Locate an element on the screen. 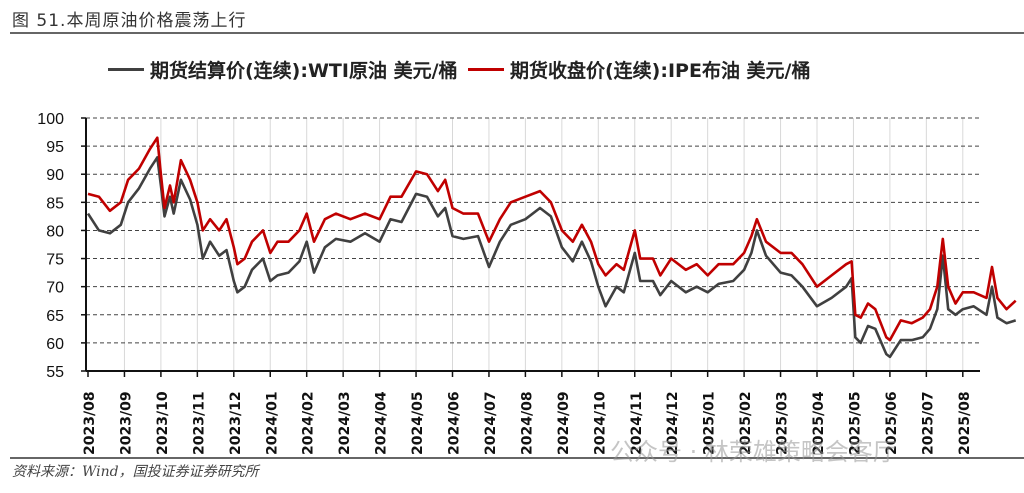 This screenshot has width=1024, height=493. y-tick-label: 90 is located at coordinates (55, 175).